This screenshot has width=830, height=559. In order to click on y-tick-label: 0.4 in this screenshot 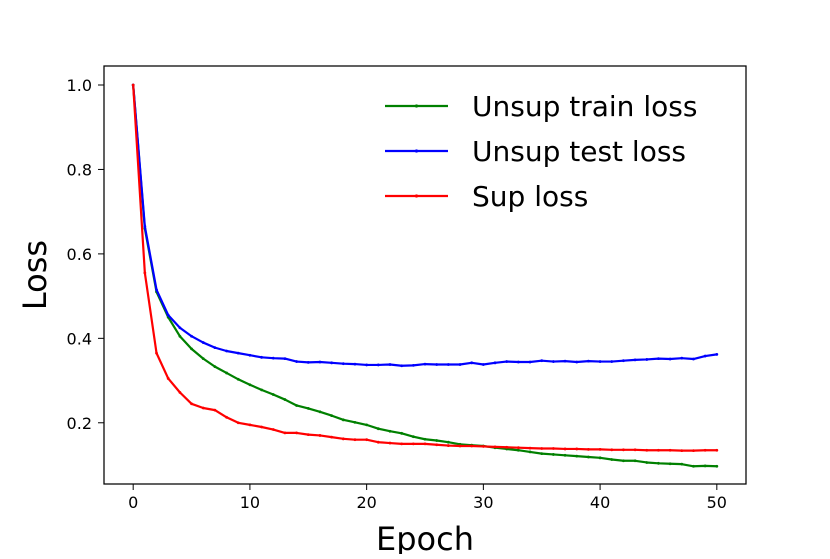, I will do `click(79, 338)`.